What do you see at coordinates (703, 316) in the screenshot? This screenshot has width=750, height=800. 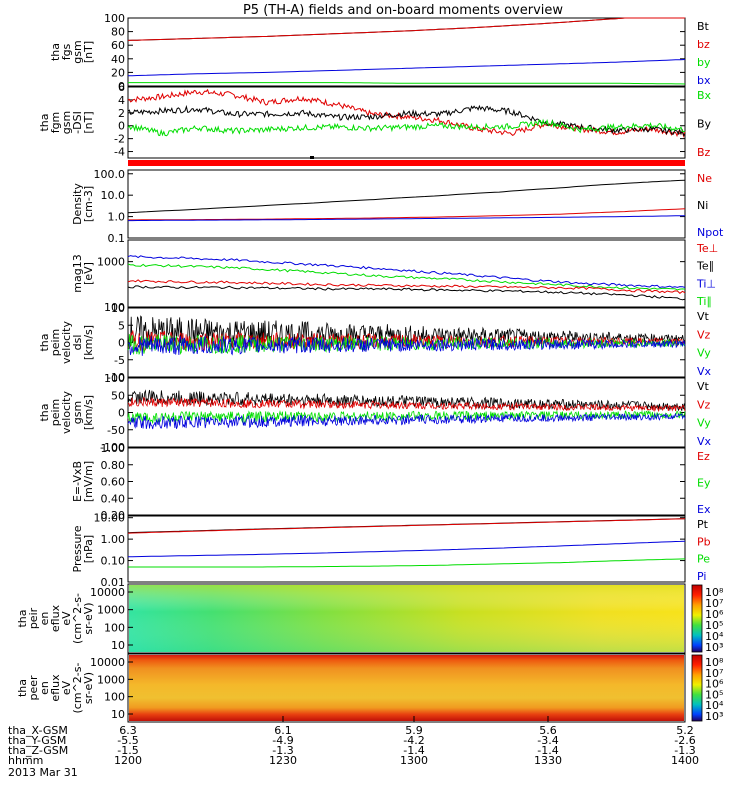 I see `legend-label: Vt` at bounding box center [703, 316].